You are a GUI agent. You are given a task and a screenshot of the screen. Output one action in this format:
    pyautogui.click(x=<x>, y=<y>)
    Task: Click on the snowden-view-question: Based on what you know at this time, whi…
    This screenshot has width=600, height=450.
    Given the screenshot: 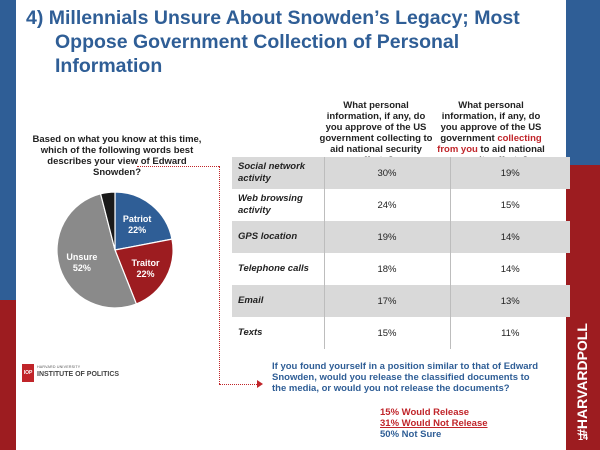 What is the action you would take?
    pyautogui.click(x=117, y=156)
    